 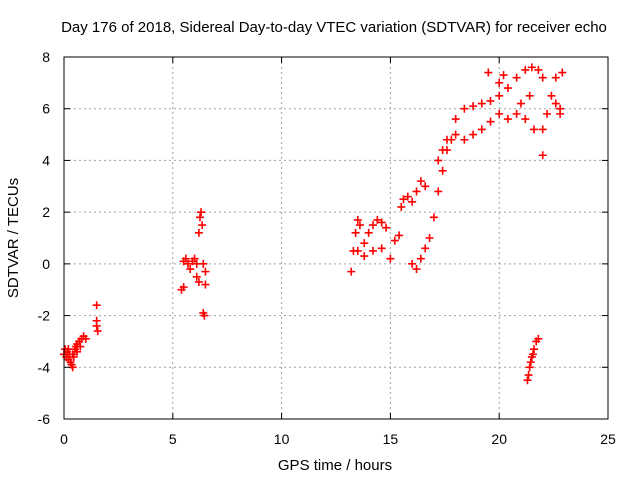 I want to click on x-tick-label: 10, so click(x=282, y=439).